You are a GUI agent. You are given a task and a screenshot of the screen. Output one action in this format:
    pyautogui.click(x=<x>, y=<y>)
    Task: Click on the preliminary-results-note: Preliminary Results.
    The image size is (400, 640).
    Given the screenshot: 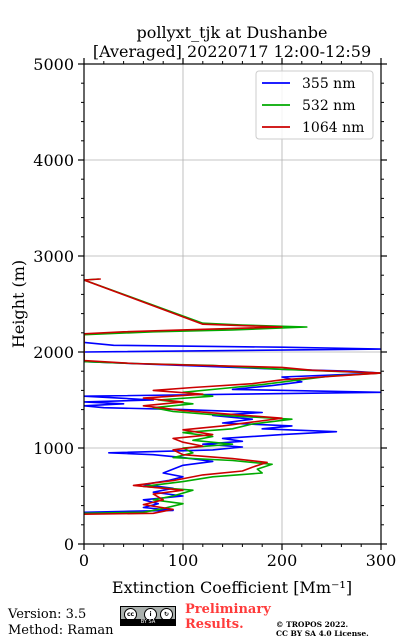 What is the action you would take?
    pyautogui.click(x=228, y=617)
    